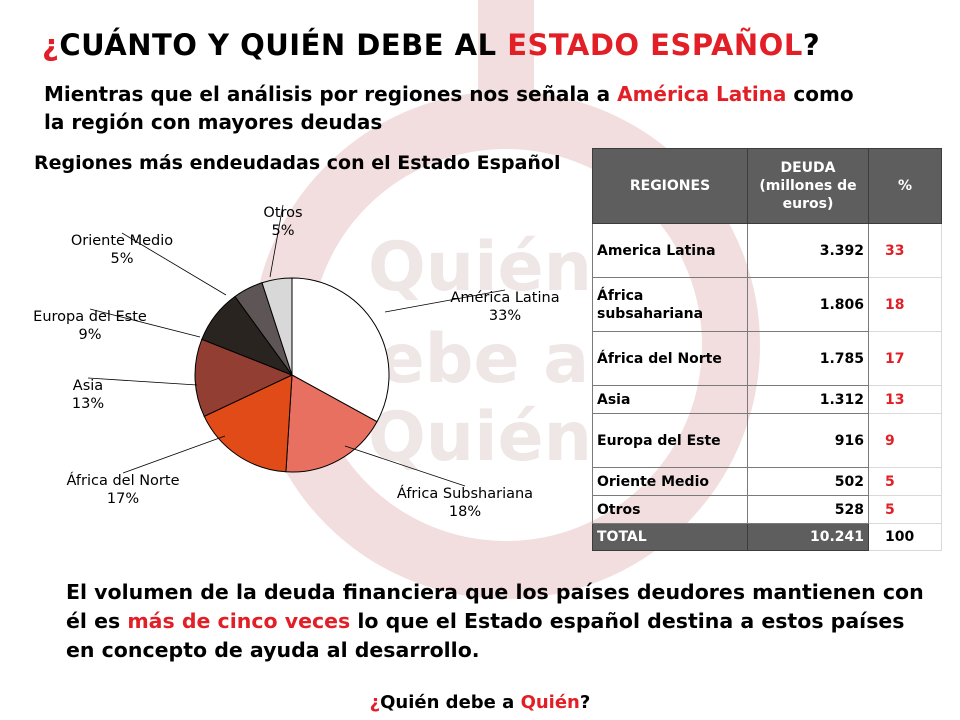  Describe the element at coordinates (905, 358) in the screenshot. I see `row-pct: 17` at that location.